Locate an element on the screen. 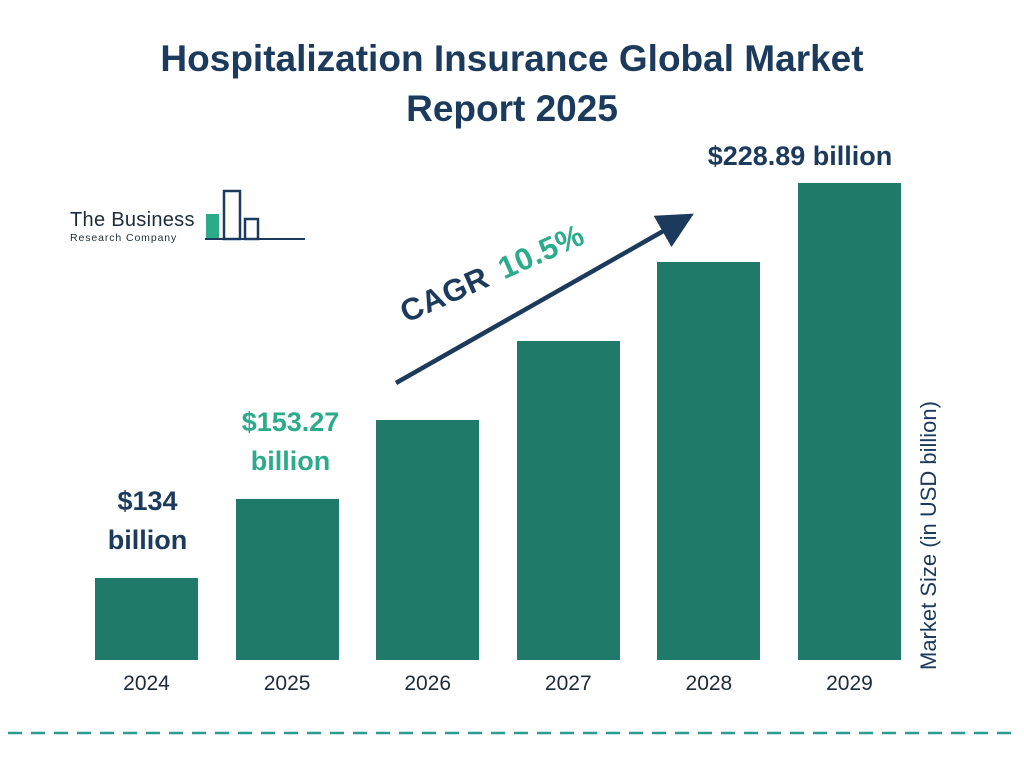 Image resolution: width=1024 pixels, height=768 pixels. value-label-2025: $153.27 billion is located at coordinates (290, 442).